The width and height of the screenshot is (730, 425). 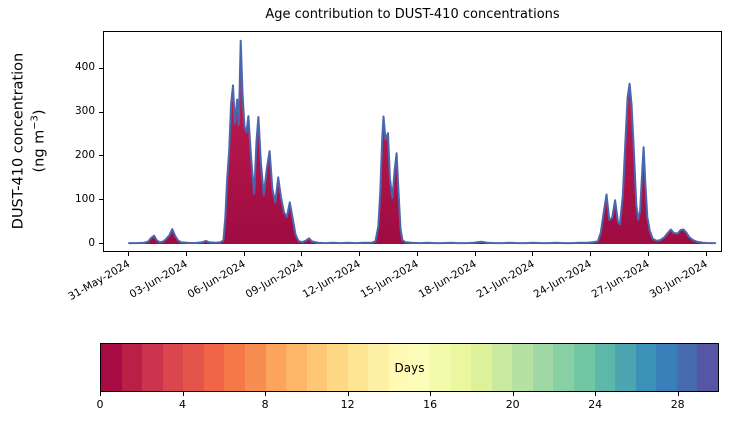 I want to click on y-axis-label: DUST-410 concentration (ng m−3), so click(x=30, y=141).